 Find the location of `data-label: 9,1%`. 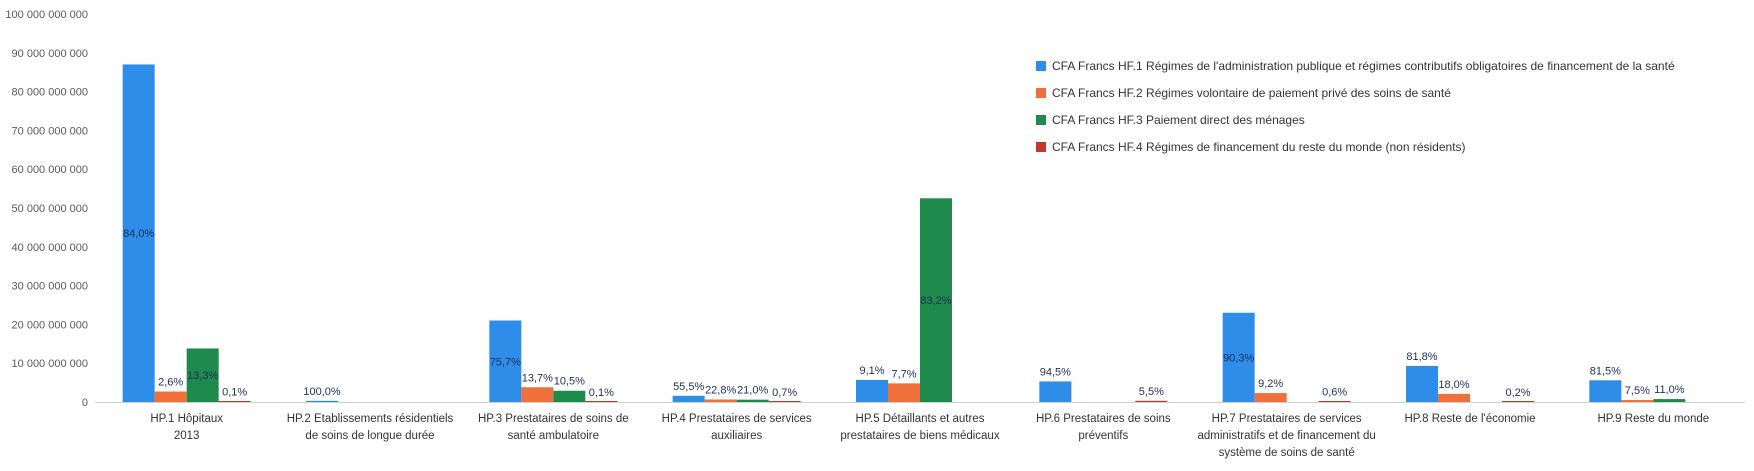

data-label: 9,1% is located at coordinates (871, 371).